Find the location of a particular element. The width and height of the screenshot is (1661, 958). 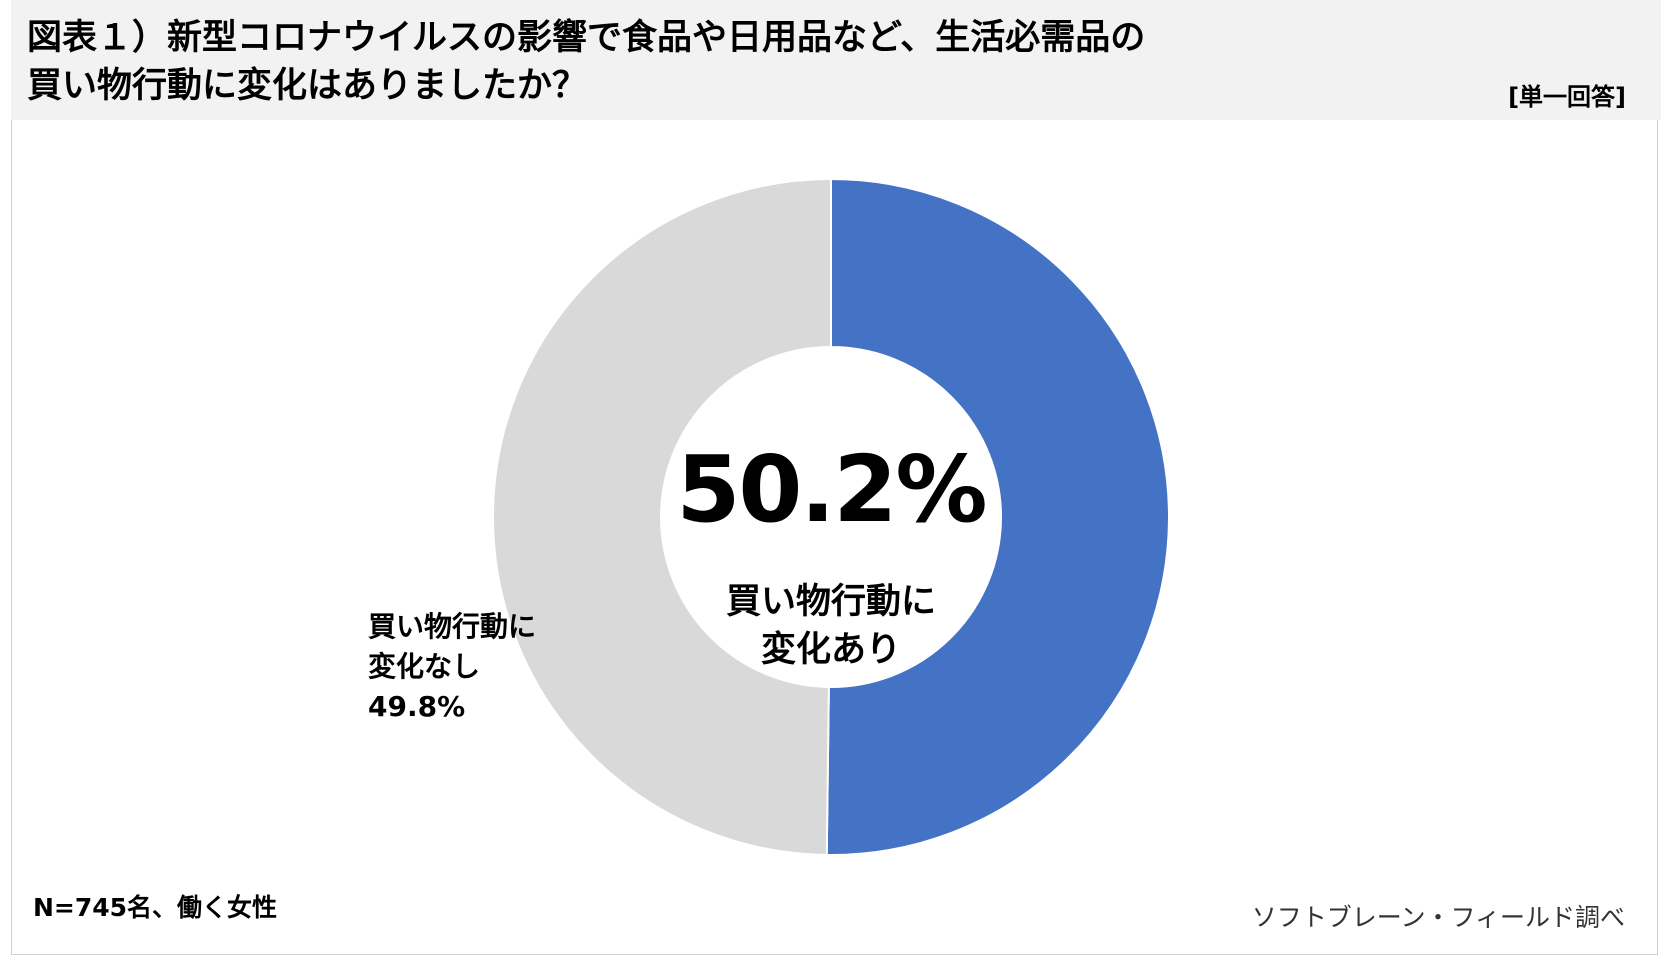

unchanged-label-value: 49.8% is located at coordinates (417, 706).